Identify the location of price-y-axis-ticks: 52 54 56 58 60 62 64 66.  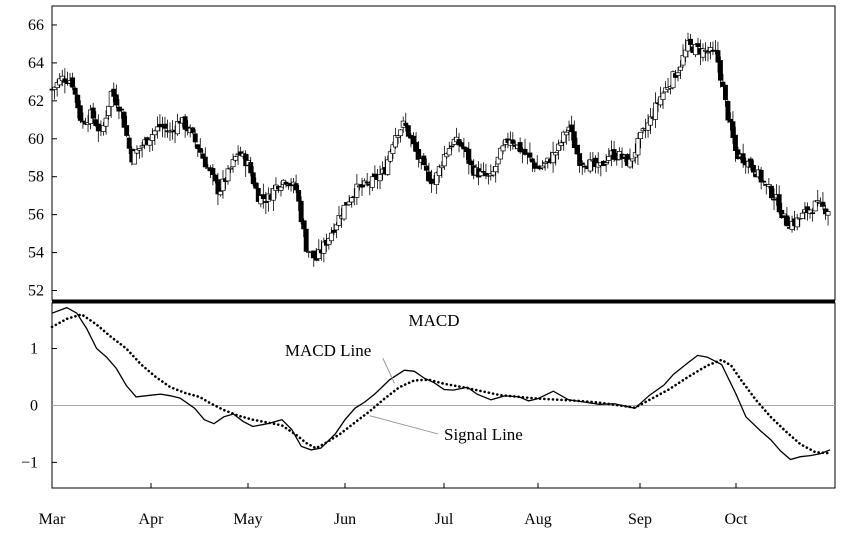
(42, 158).